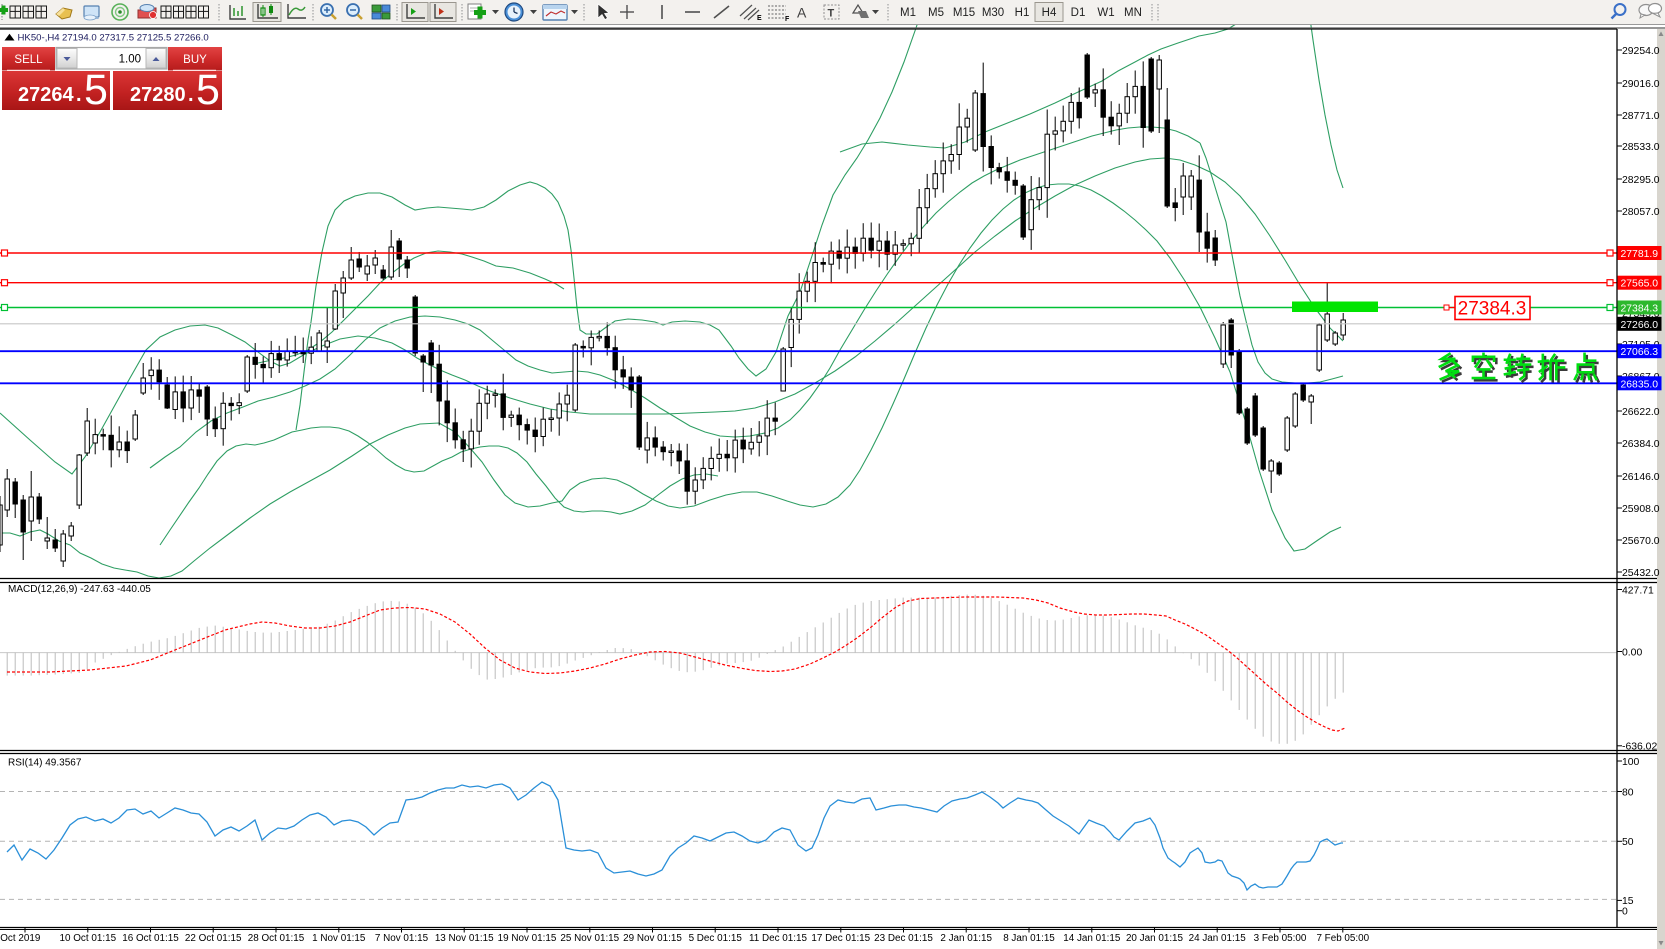 This screenshot has height=949, width=1665. What do you see at coordinates (1342, 938) in the screenshot?
I see `svg-text: 7 Feb 05:00` at bounding box center [1342, 938].